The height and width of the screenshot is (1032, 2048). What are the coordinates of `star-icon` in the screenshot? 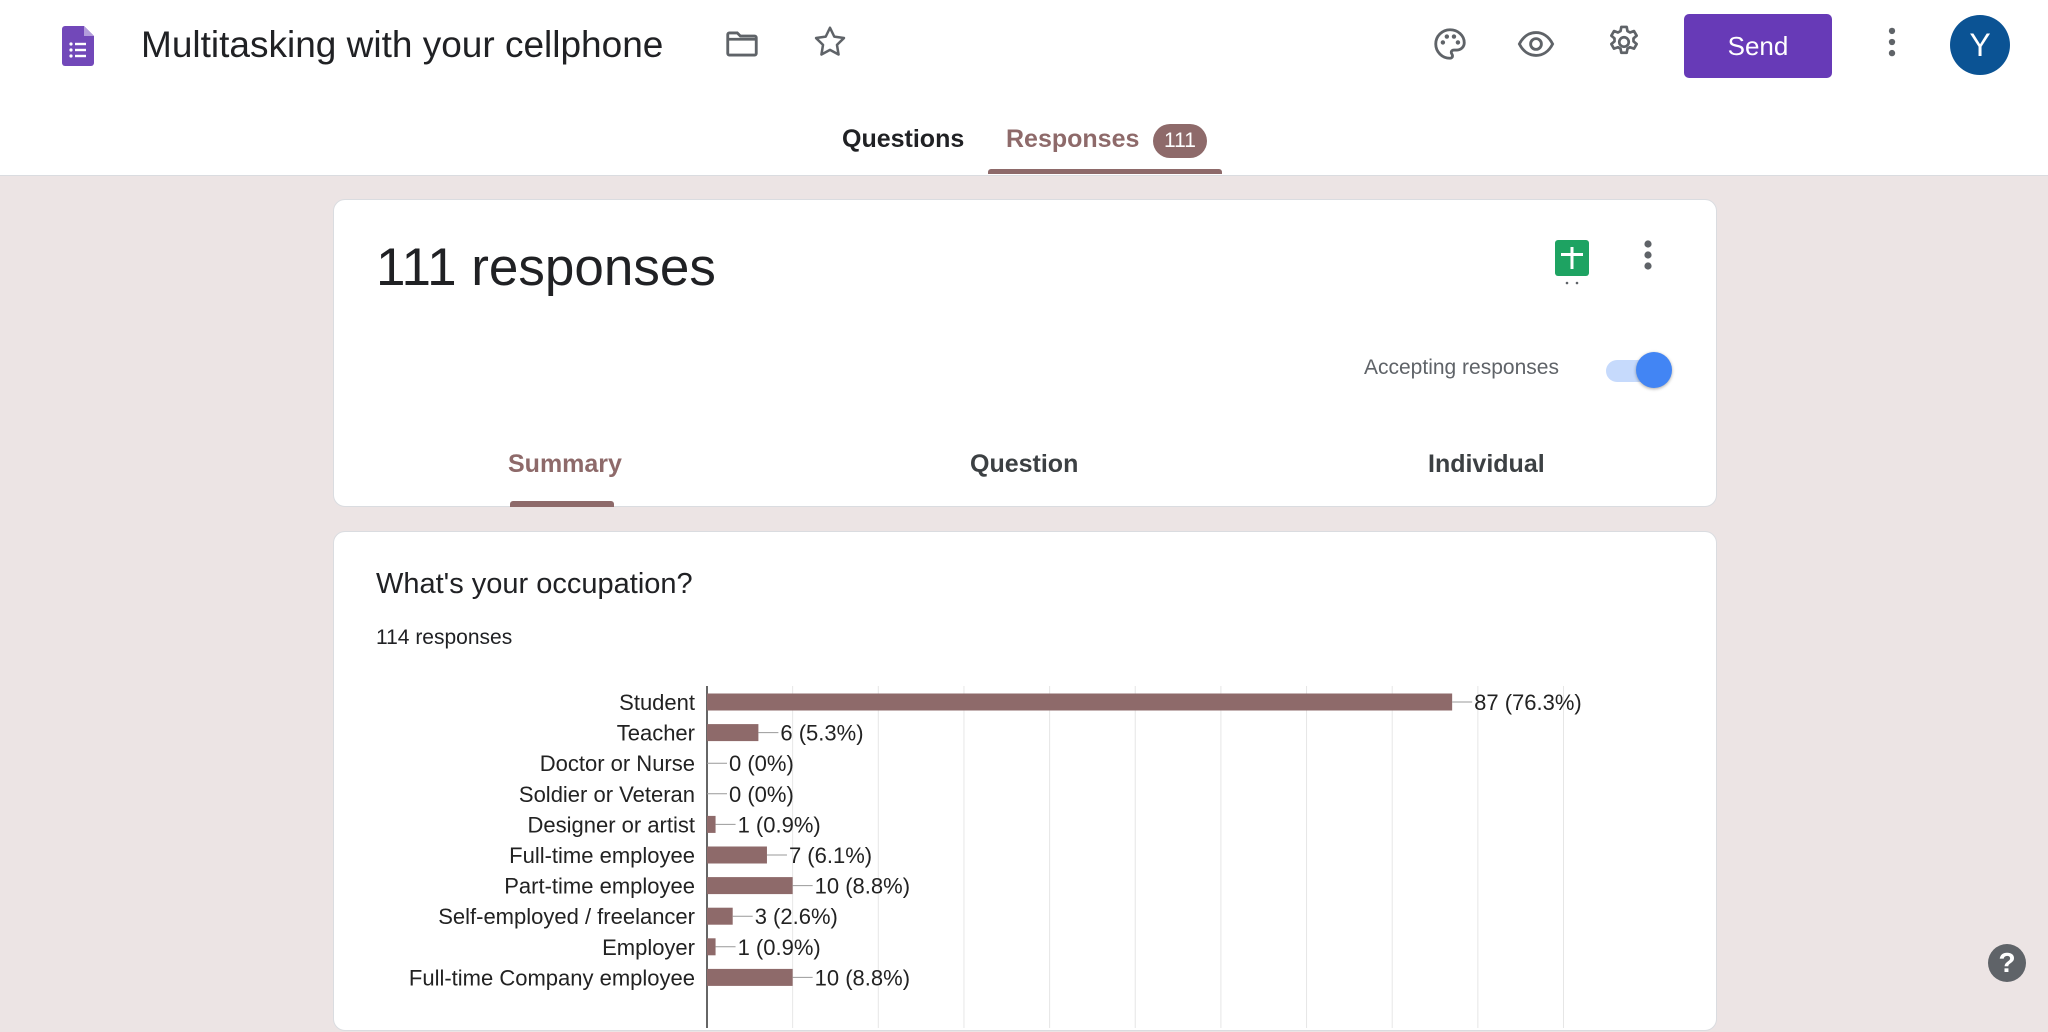 It's located at (830, 42).